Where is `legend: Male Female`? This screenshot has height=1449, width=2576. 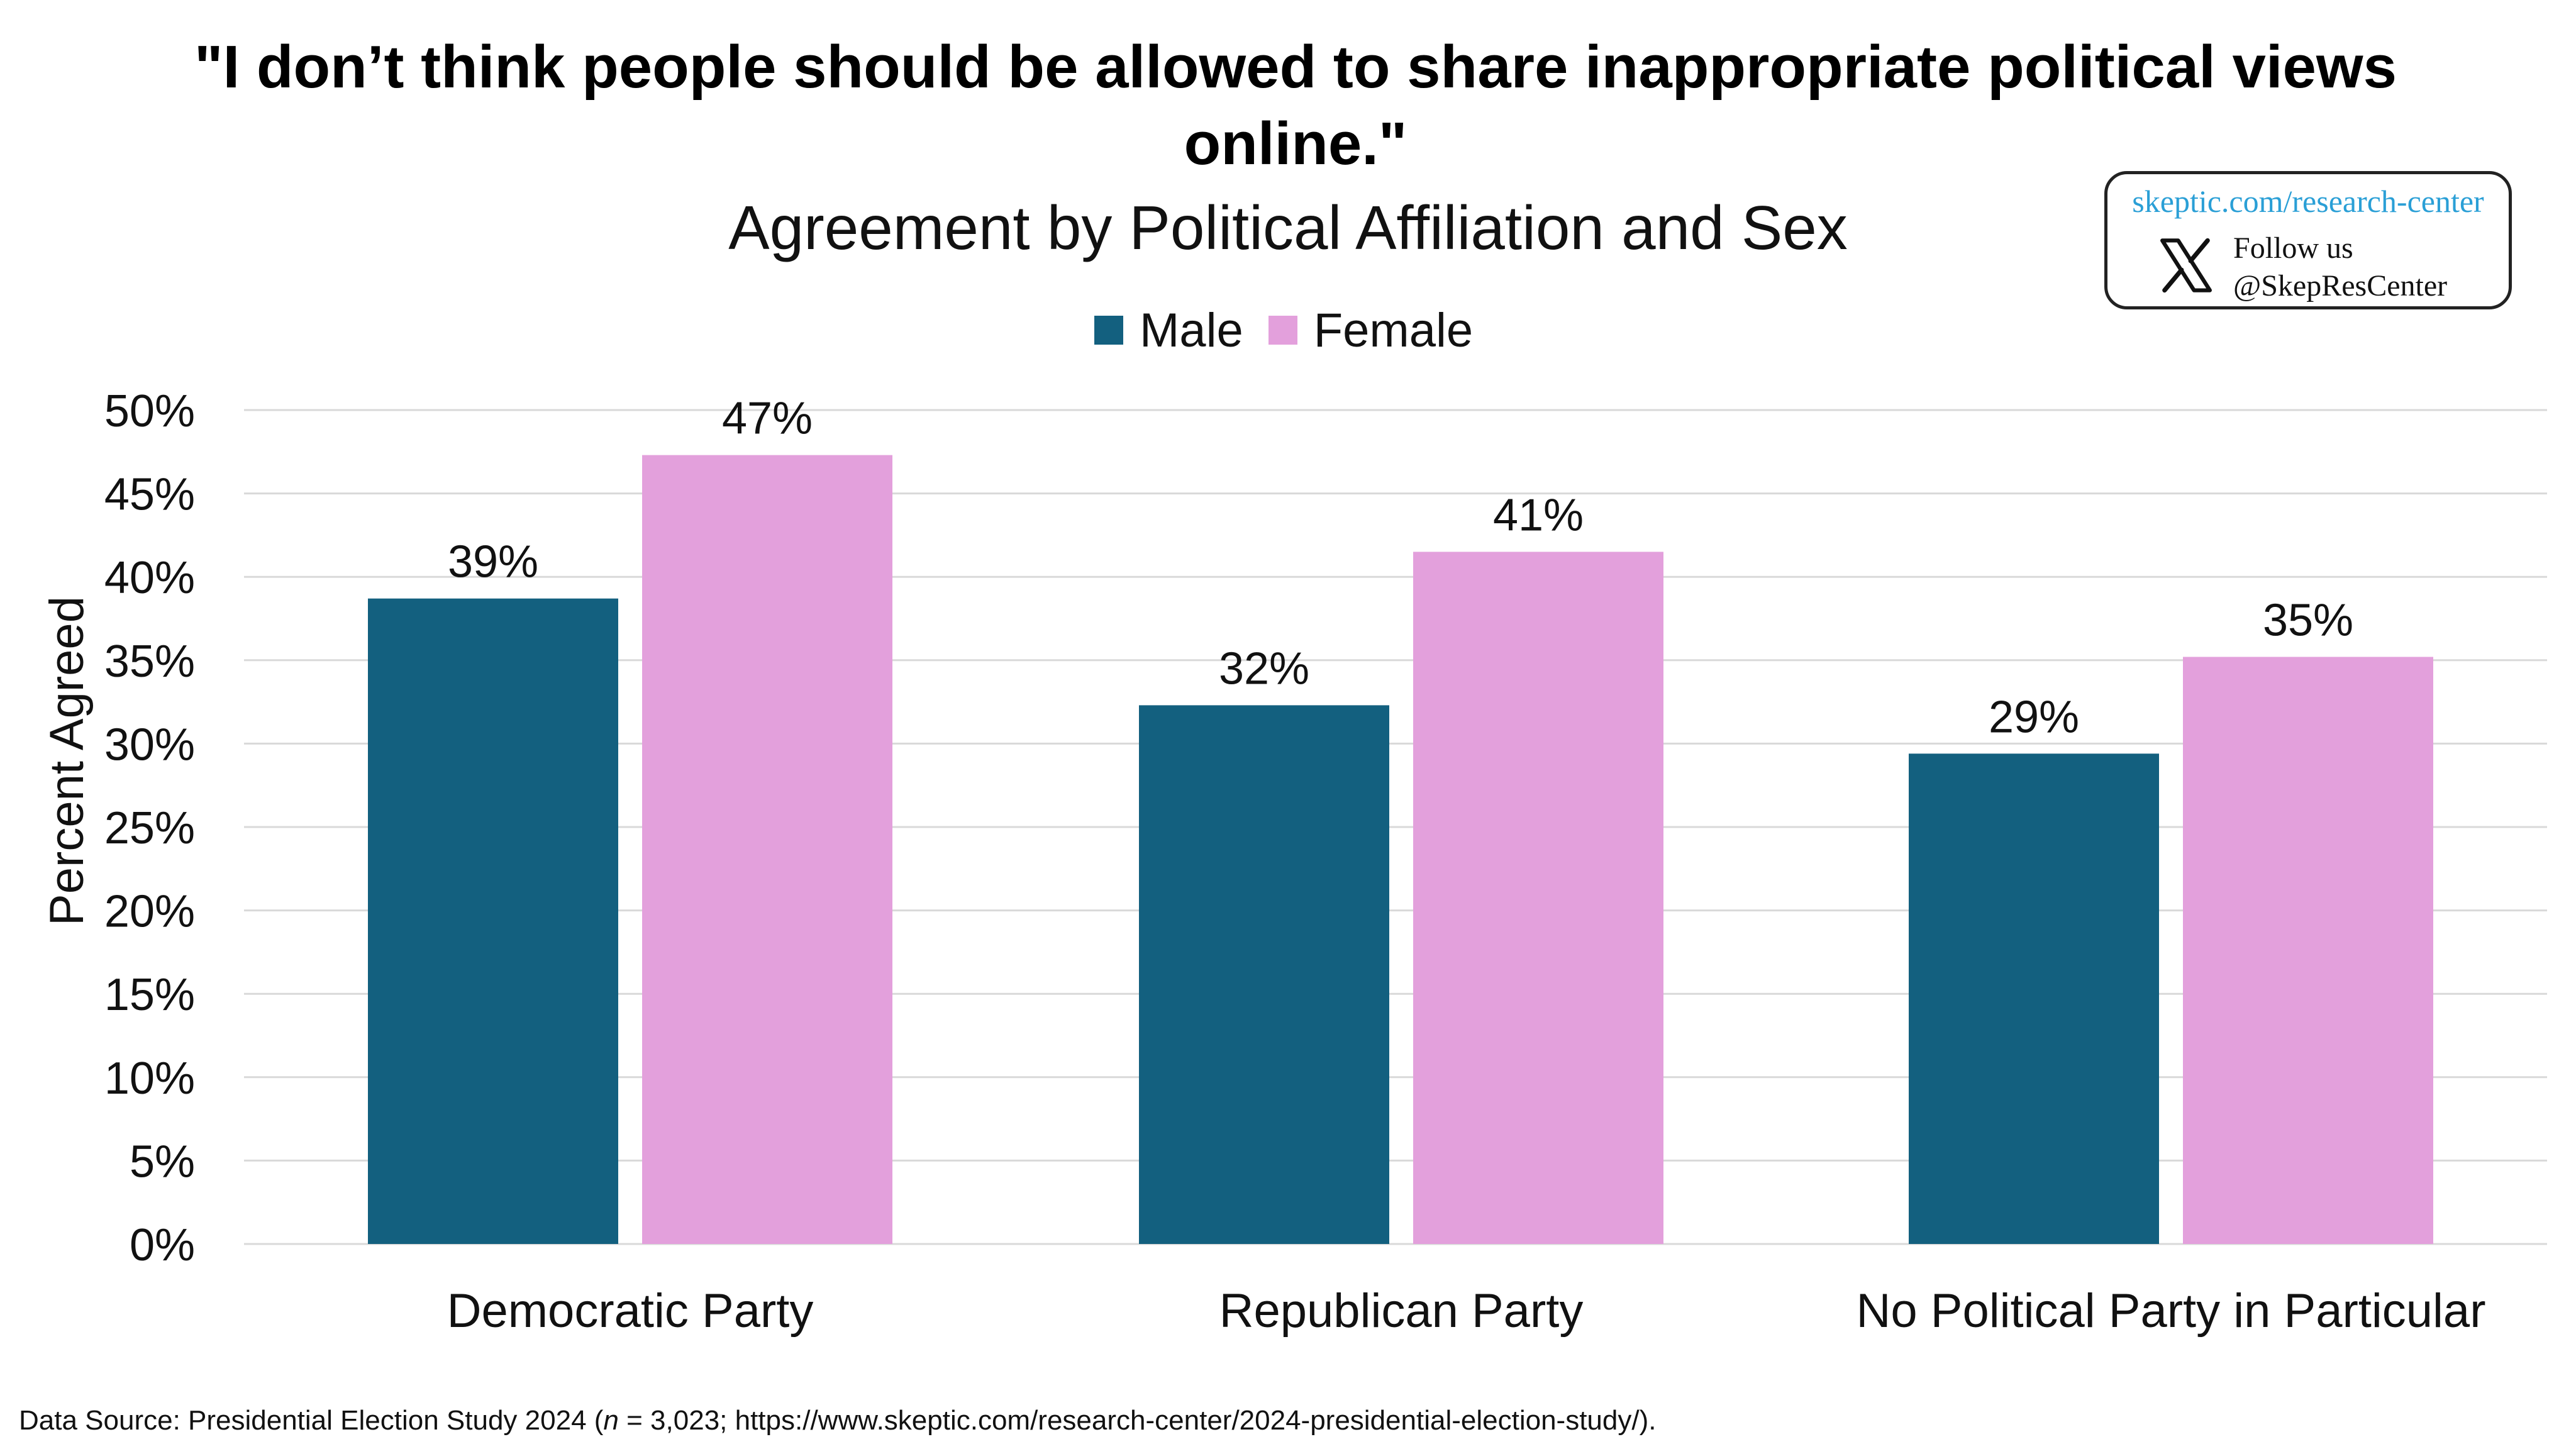
legend: Male Female is located at coordinates (1283, 330).